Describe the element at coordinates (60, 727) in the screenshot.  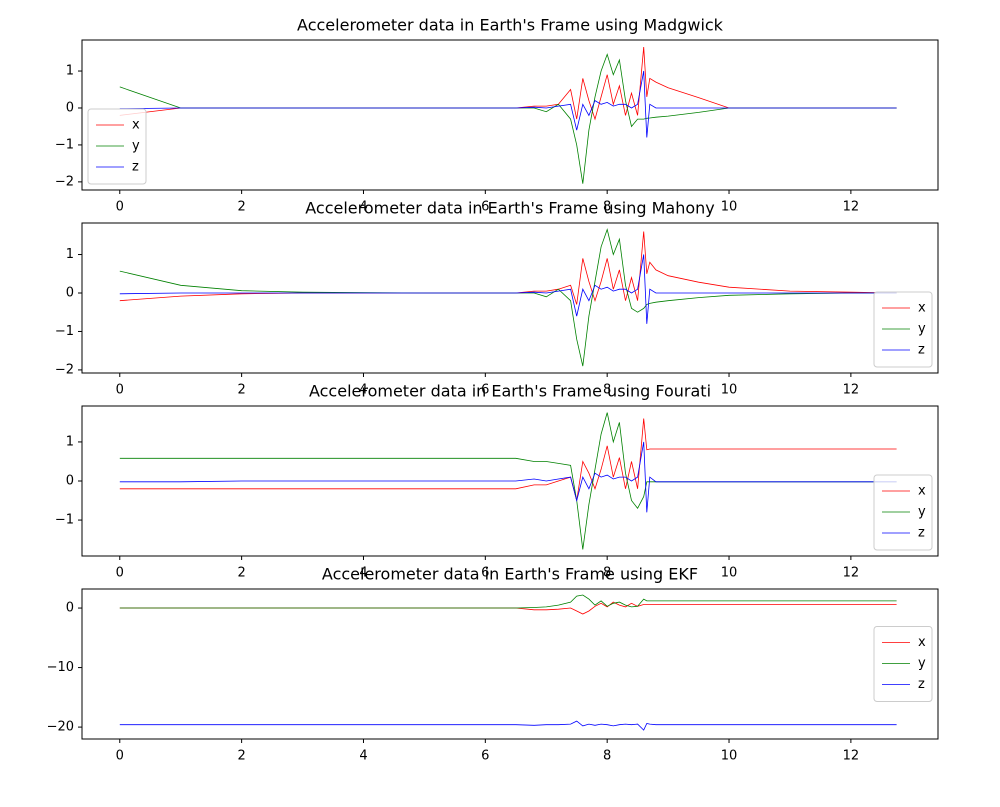
I see `y-tick-label: −20` at that location.